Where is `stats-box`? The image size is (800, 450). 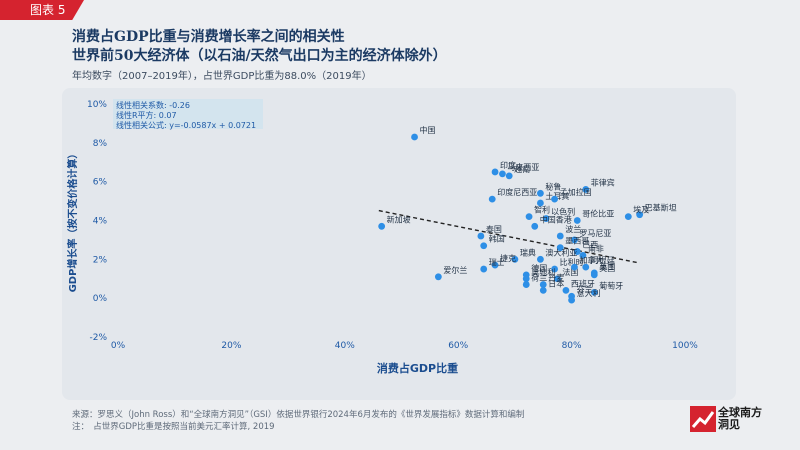
stats-box is located at coordinates (188, 114).